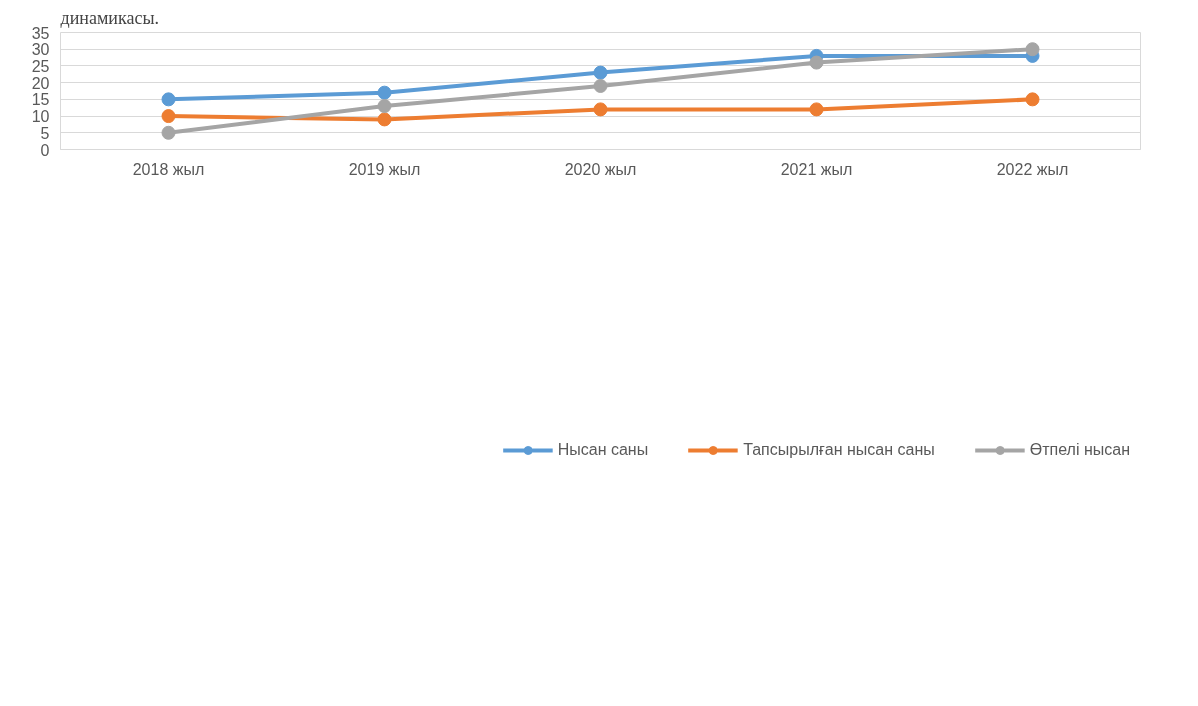 This screenshot has height=706, width=1198. What do you see at coordinates (45, 133) in the screenshot?
I see `y-tick-label: 5` at bounding box center [45, 133].